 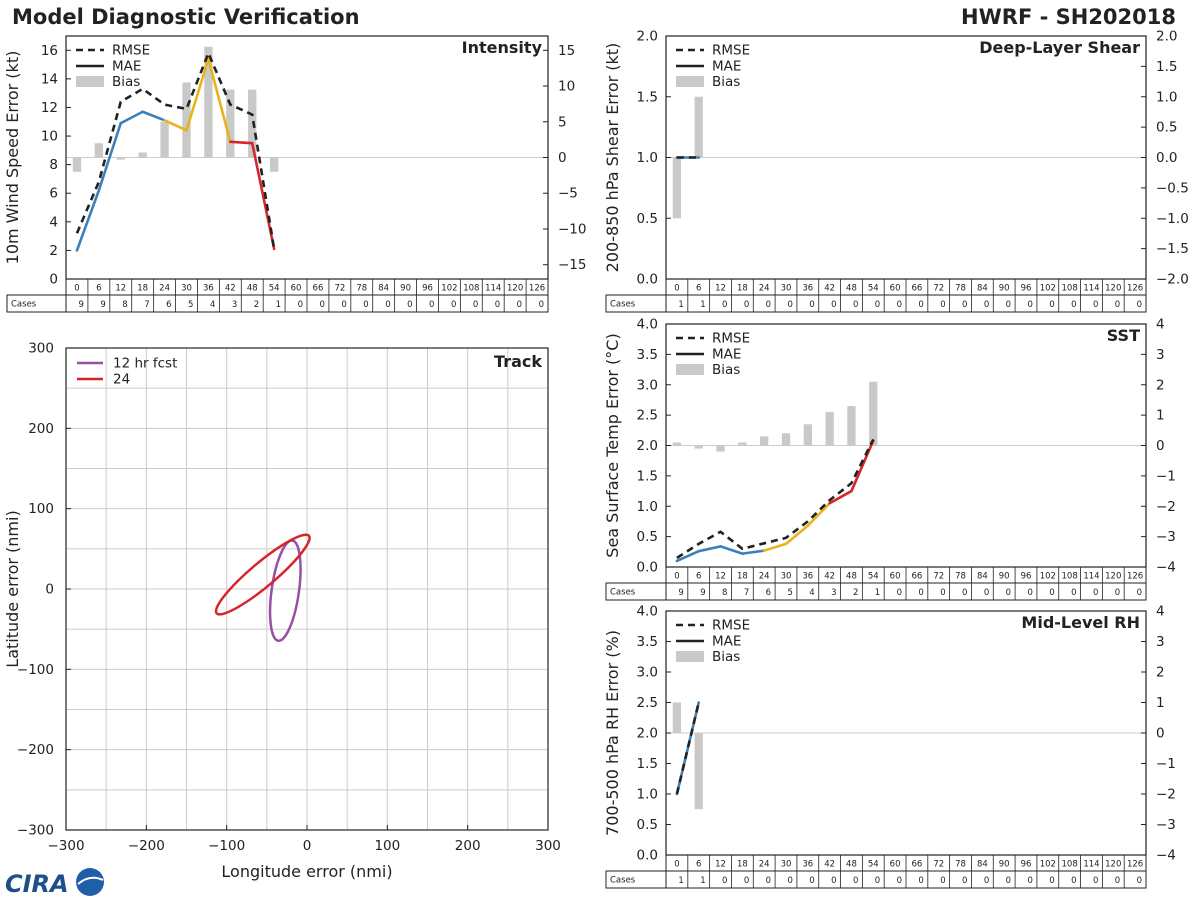 I want to click on y-tick-label: 1.5, so click(x=647, y=97).